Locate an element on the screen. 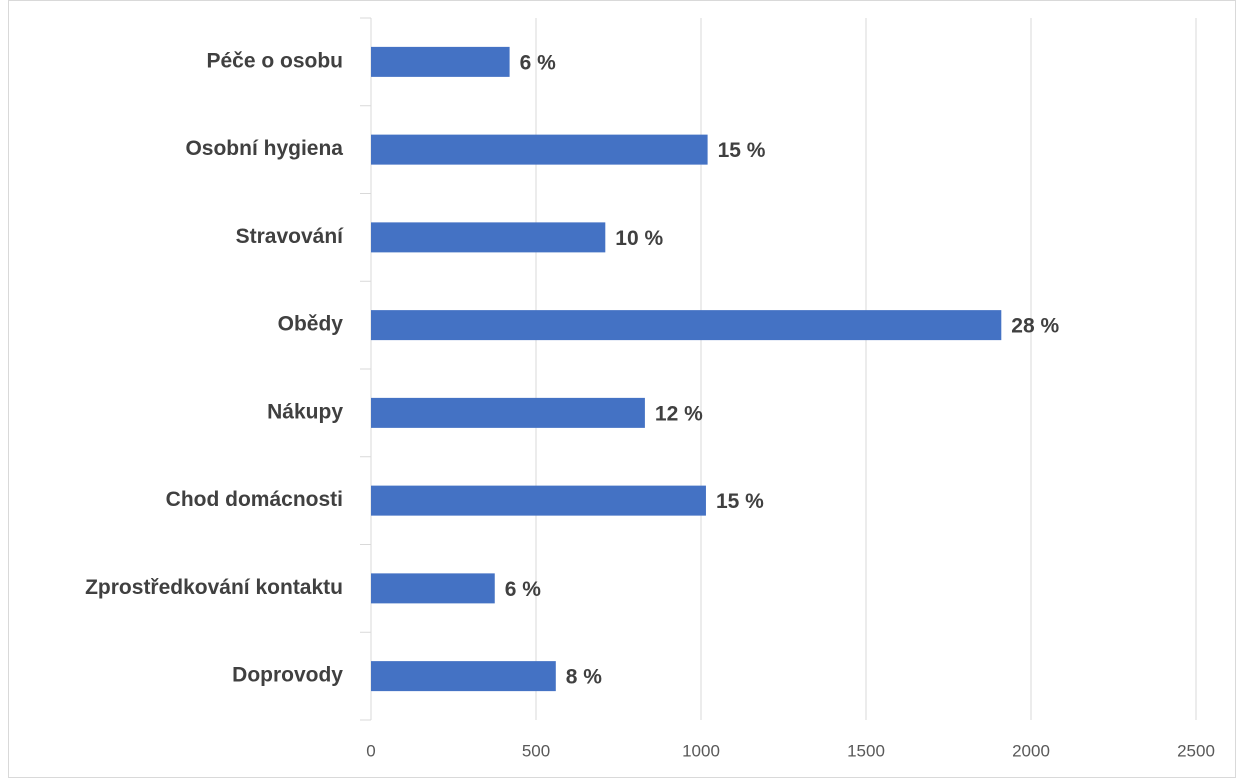 The image size is (1236, 778). y-tick-label: Péče o osobu is located at coordinates (274, 60).